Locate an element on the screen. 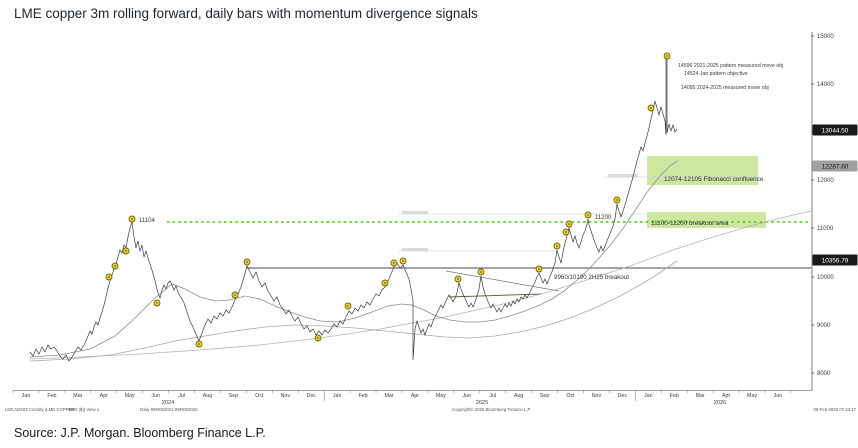  footer-security: LMCADS03 Comdty (LME COPPER is located at coordinates (40, 409).